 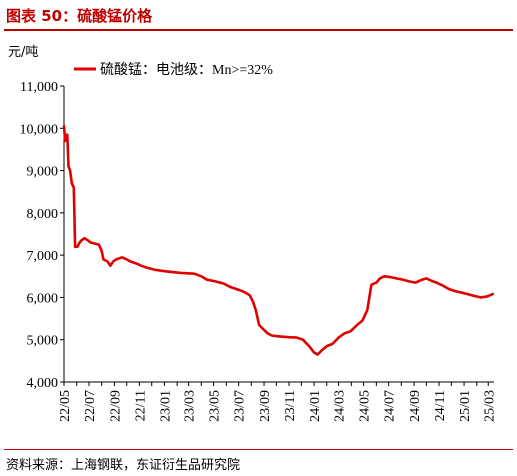 What do you see at coordinates (165, 406) in the screenshot?
I see `x-tick-label: 23/01` at bounding box center [165, 406].